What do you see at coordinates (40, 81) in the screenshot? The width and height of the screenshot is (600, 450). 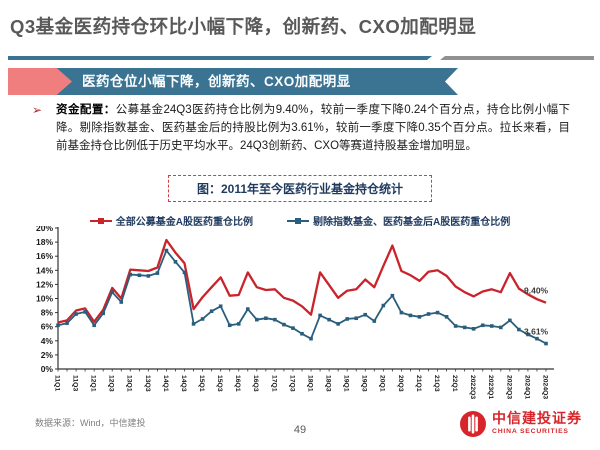 I see `banner-arrow-icon` at bounding box center [40, 81].